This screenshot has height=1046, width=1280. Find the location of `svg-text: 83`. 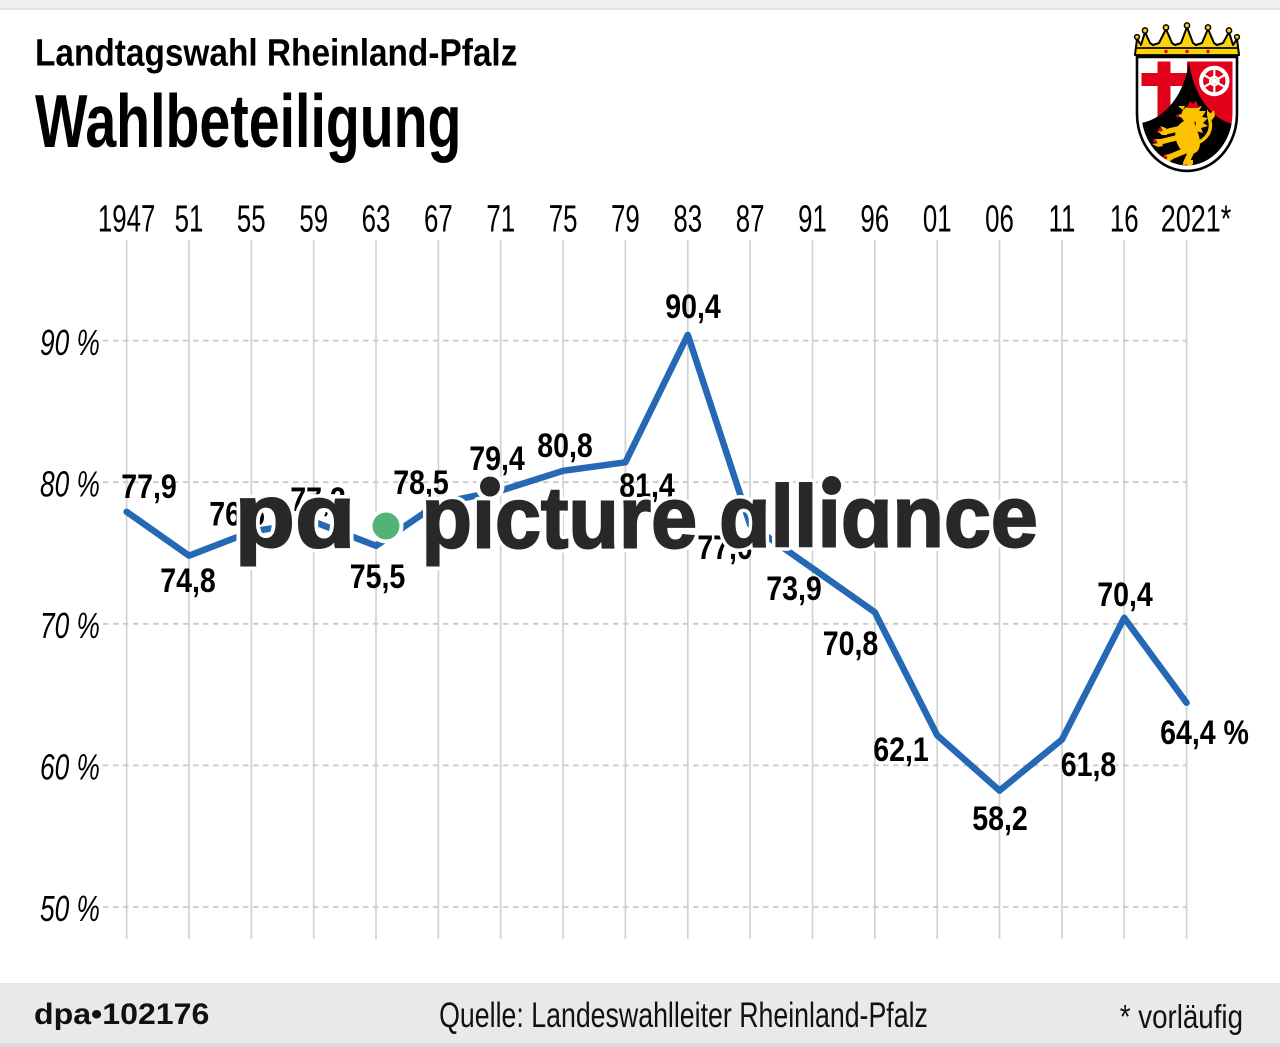

svg-text: 83 is located at coordinates (687, 219).